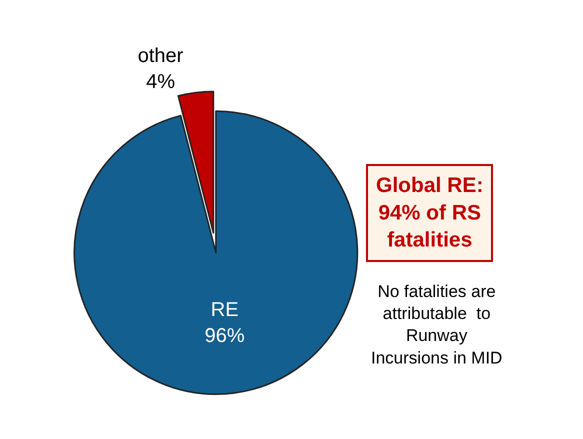  What do you see at coordinates (224, 335) in the screenshot?
I see `data-label: 96%` at bounding box center [224, 335].